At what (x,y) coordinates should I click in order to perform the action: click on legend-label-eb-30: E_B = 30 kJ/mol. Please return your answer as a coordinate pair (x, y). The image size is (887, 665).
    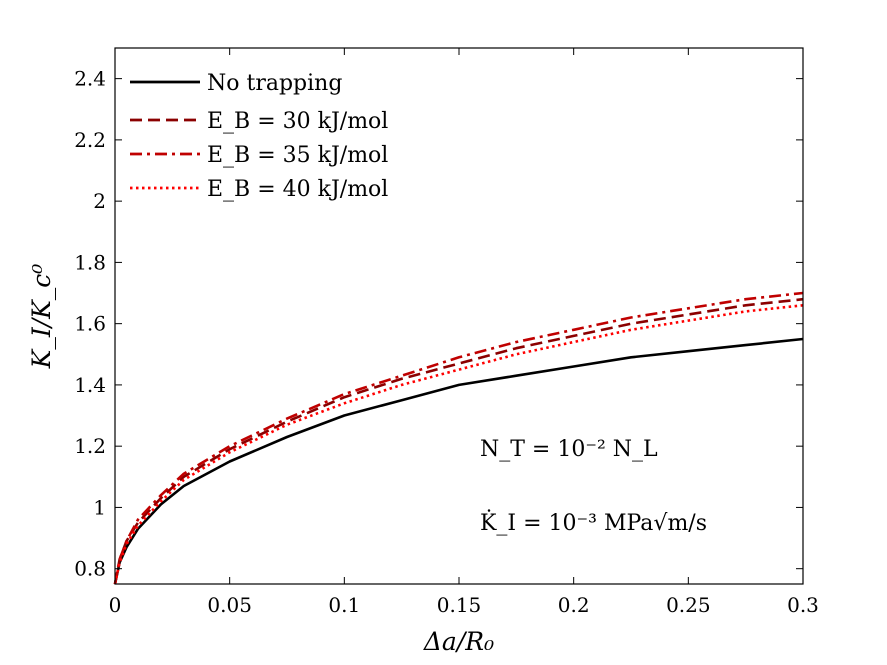
    Looking at the image, I should click on (297, 121).